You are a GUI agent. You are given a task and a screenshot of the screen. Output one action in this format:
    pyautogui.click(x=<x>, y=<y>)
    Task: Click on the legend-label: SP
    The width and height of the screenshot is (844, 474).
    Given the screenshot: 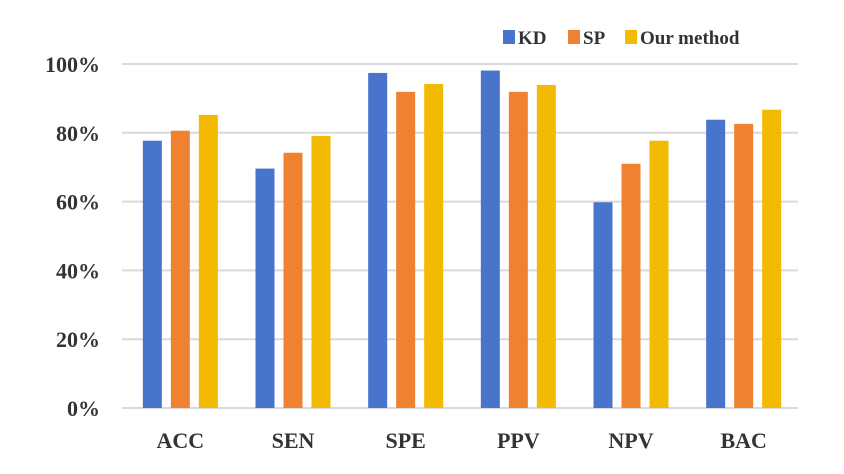 What is the action you would take?
    pyautogui.click(x=594, y=38)
    